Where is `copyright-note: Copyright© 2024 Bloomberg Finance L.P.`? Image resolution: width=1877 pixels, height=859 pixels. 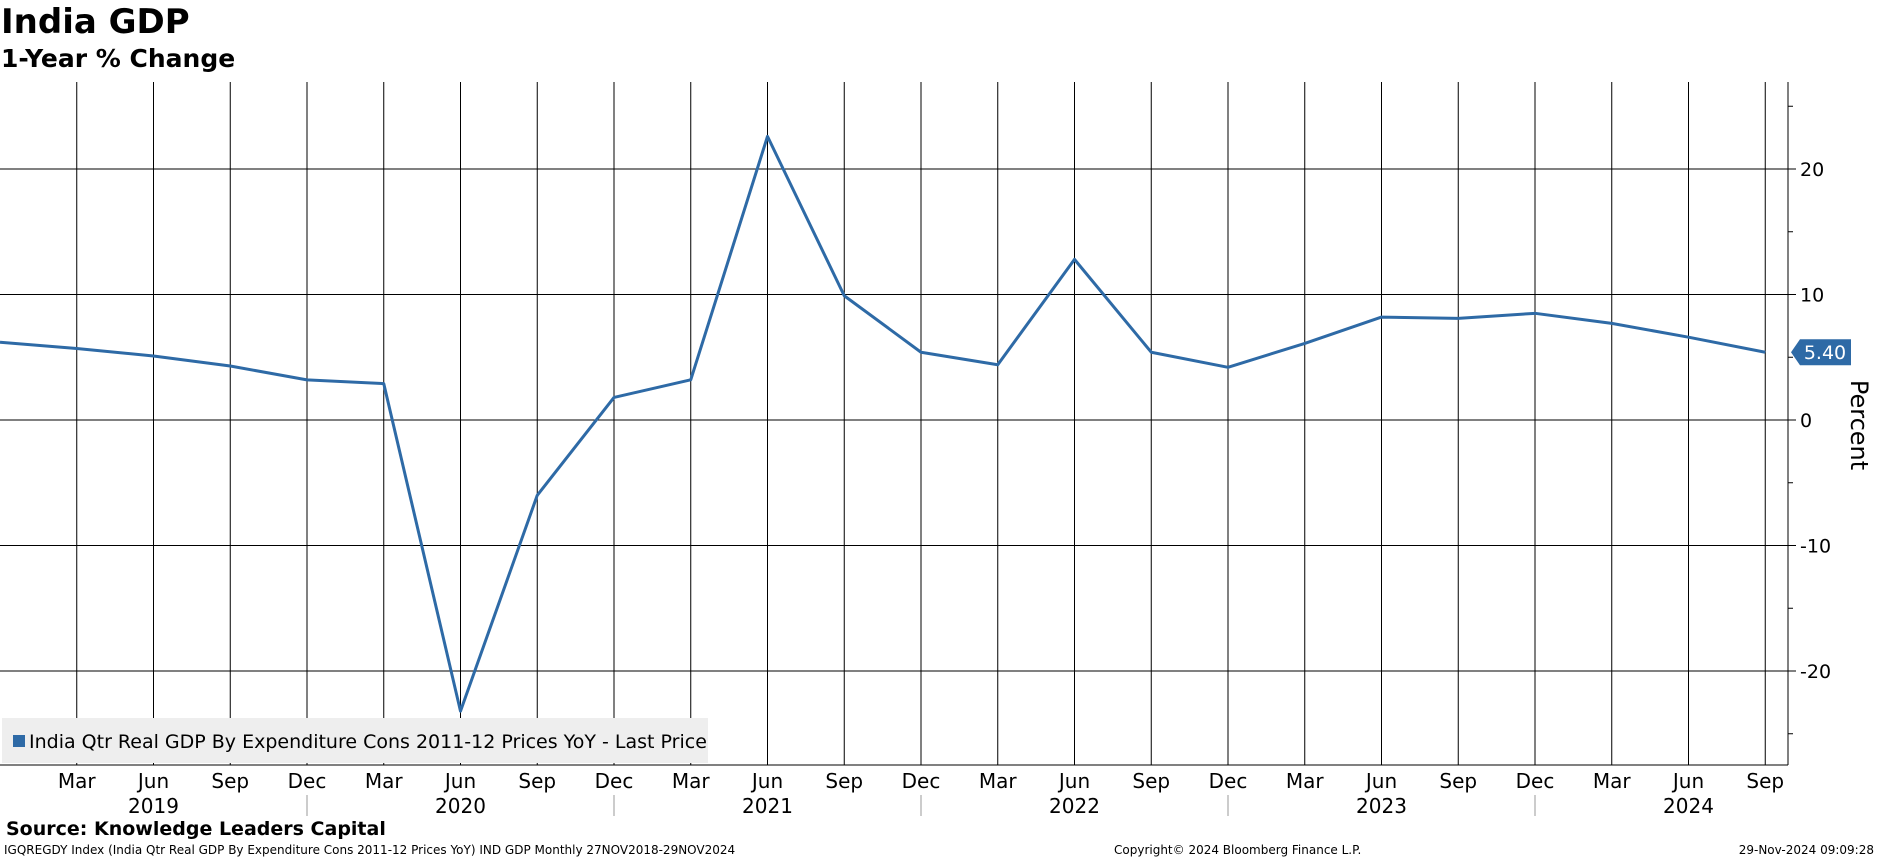 copyright-note: Copyright© 2024 Bloomberg Finance L.P. is located at coordinates (1238, 850).